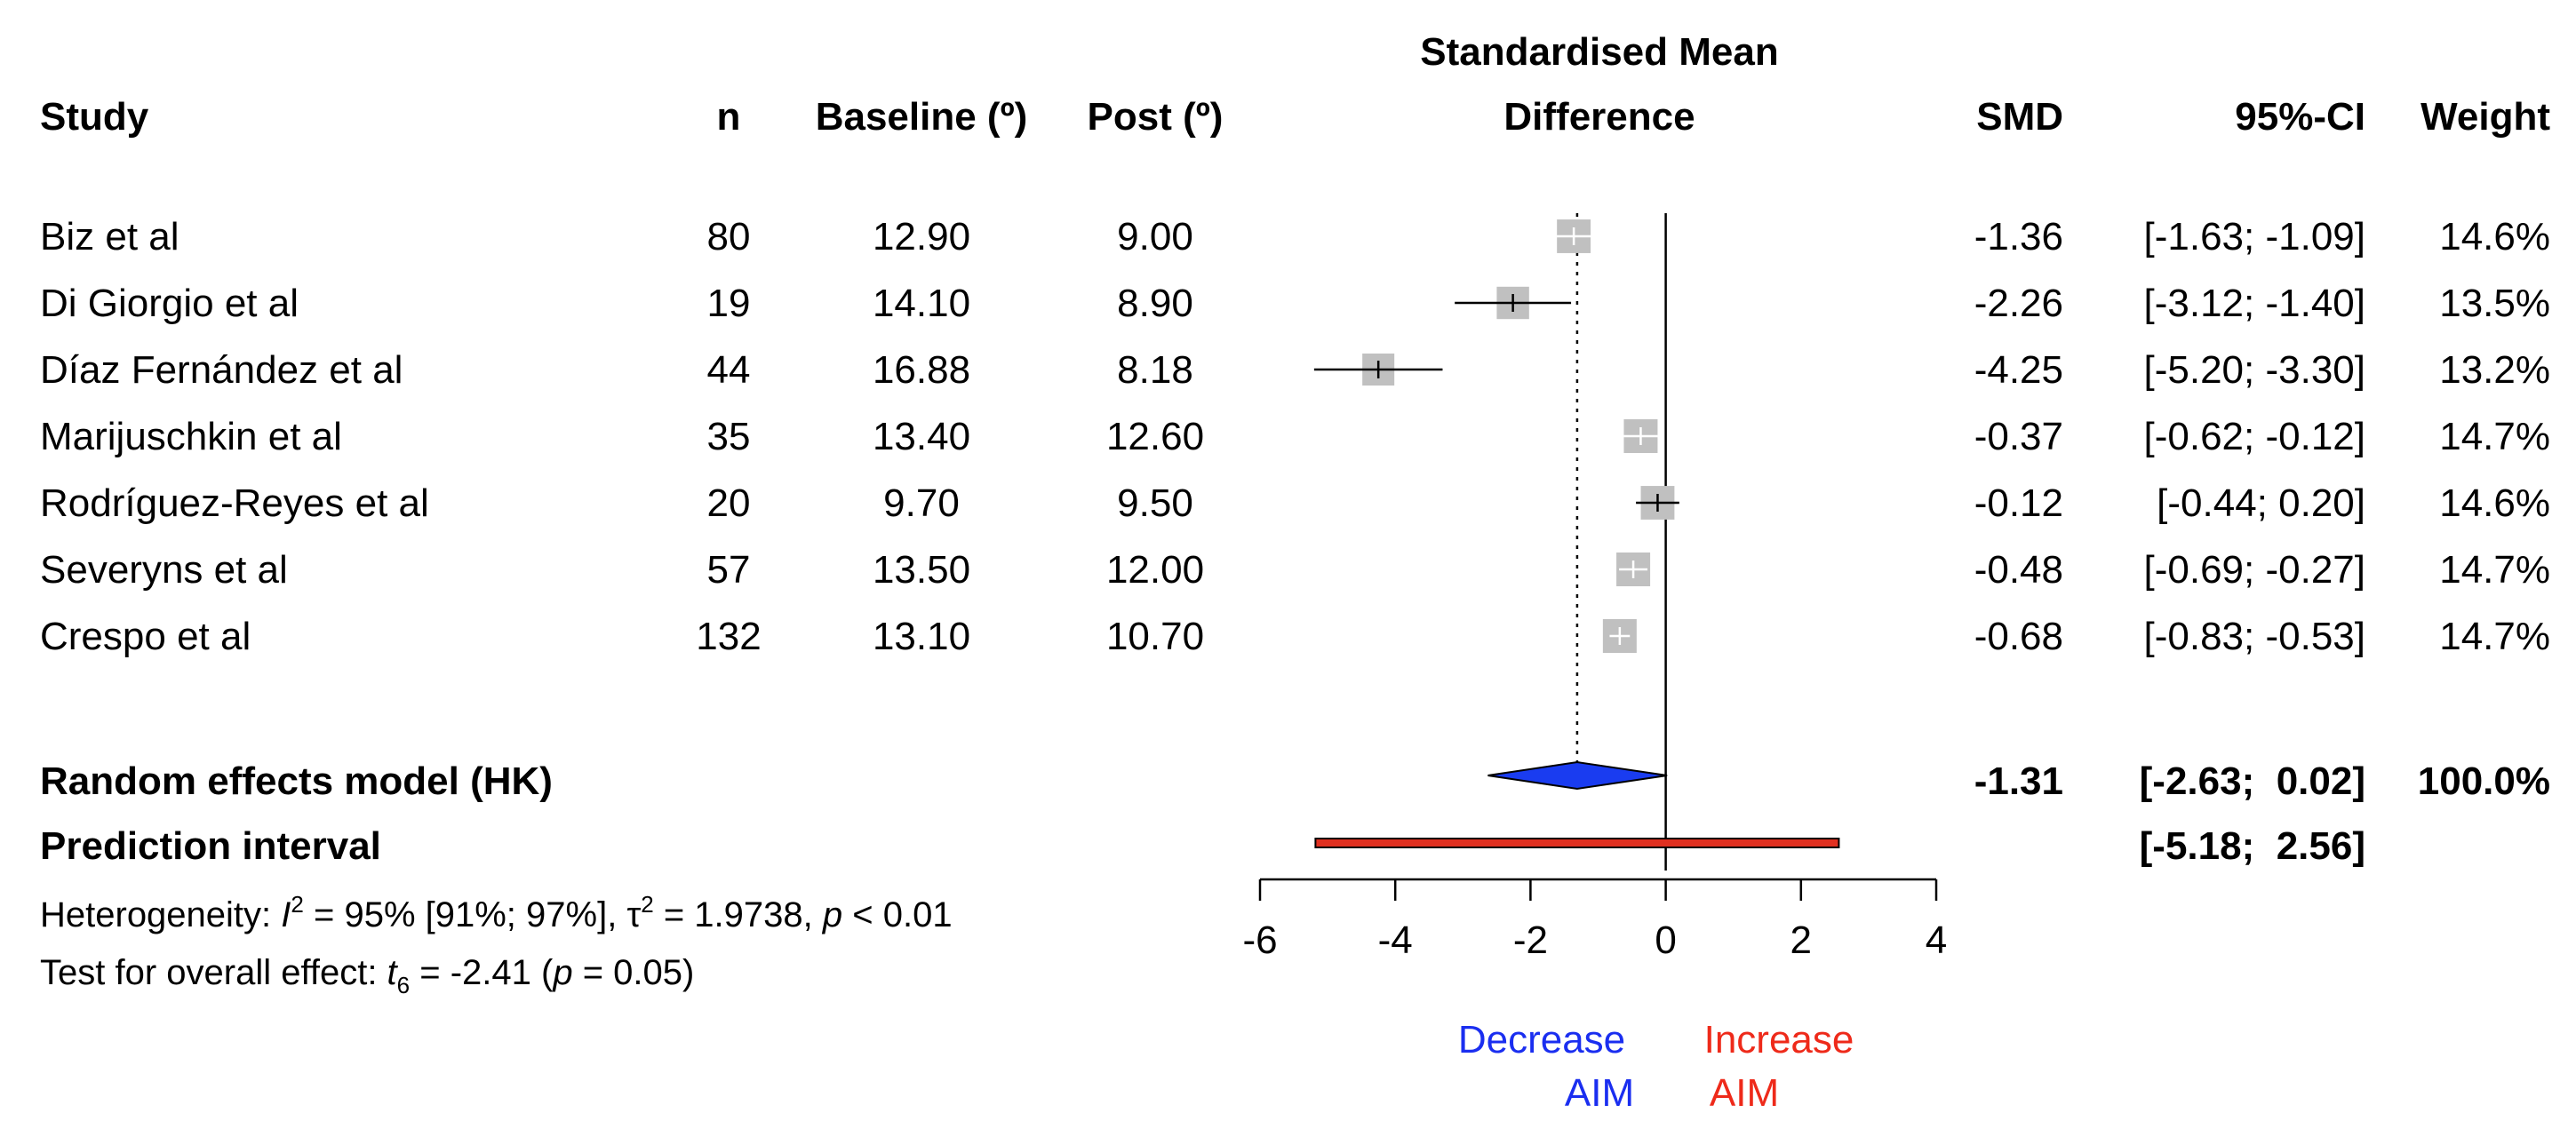 The width and height of the screenshot is (2576, 1137). Describe the element at coordinates (2019, 117) in the screenshot. I see `header-smd: SMD` at that location.